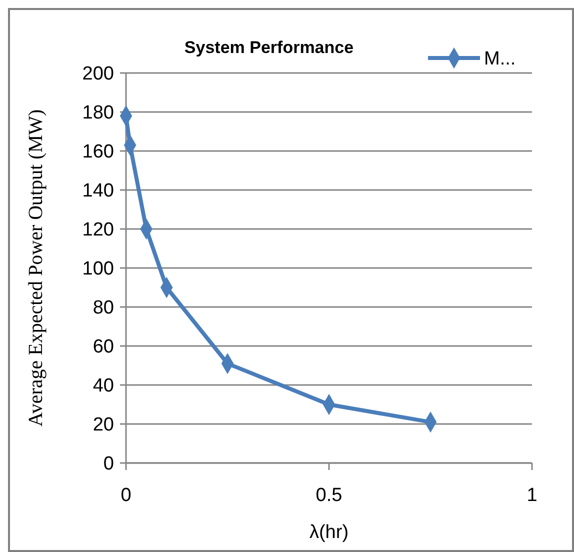 The height and width of the screenshot is (552, 574). What do you see at coordinates (98, 152) in the screenshot?
I see `y-tick-label: 160` at bounding box center [98, 152].